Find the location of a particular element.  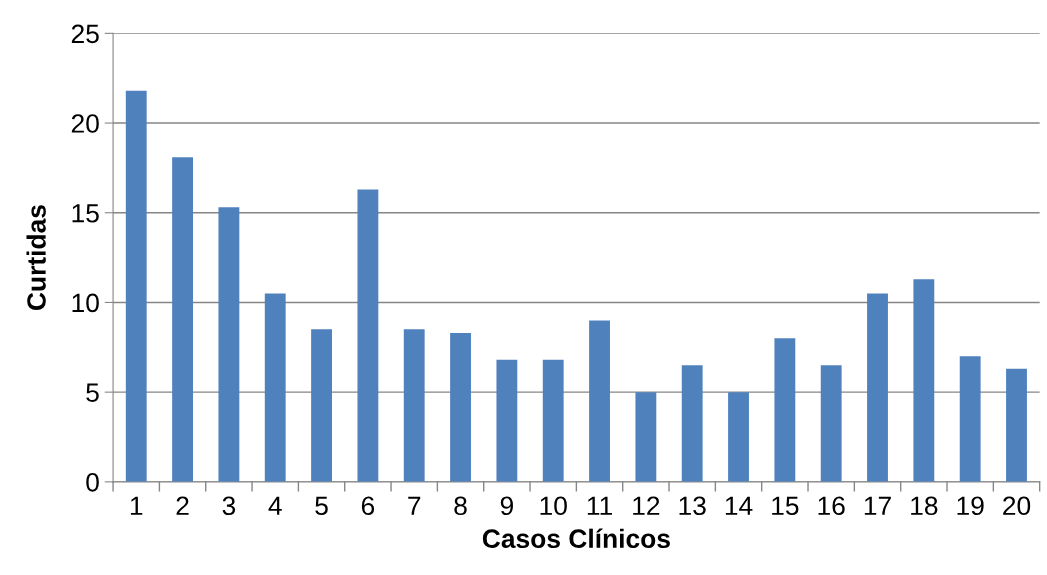

y-axis-title: Curtidas is located at coordinates (36, 258).